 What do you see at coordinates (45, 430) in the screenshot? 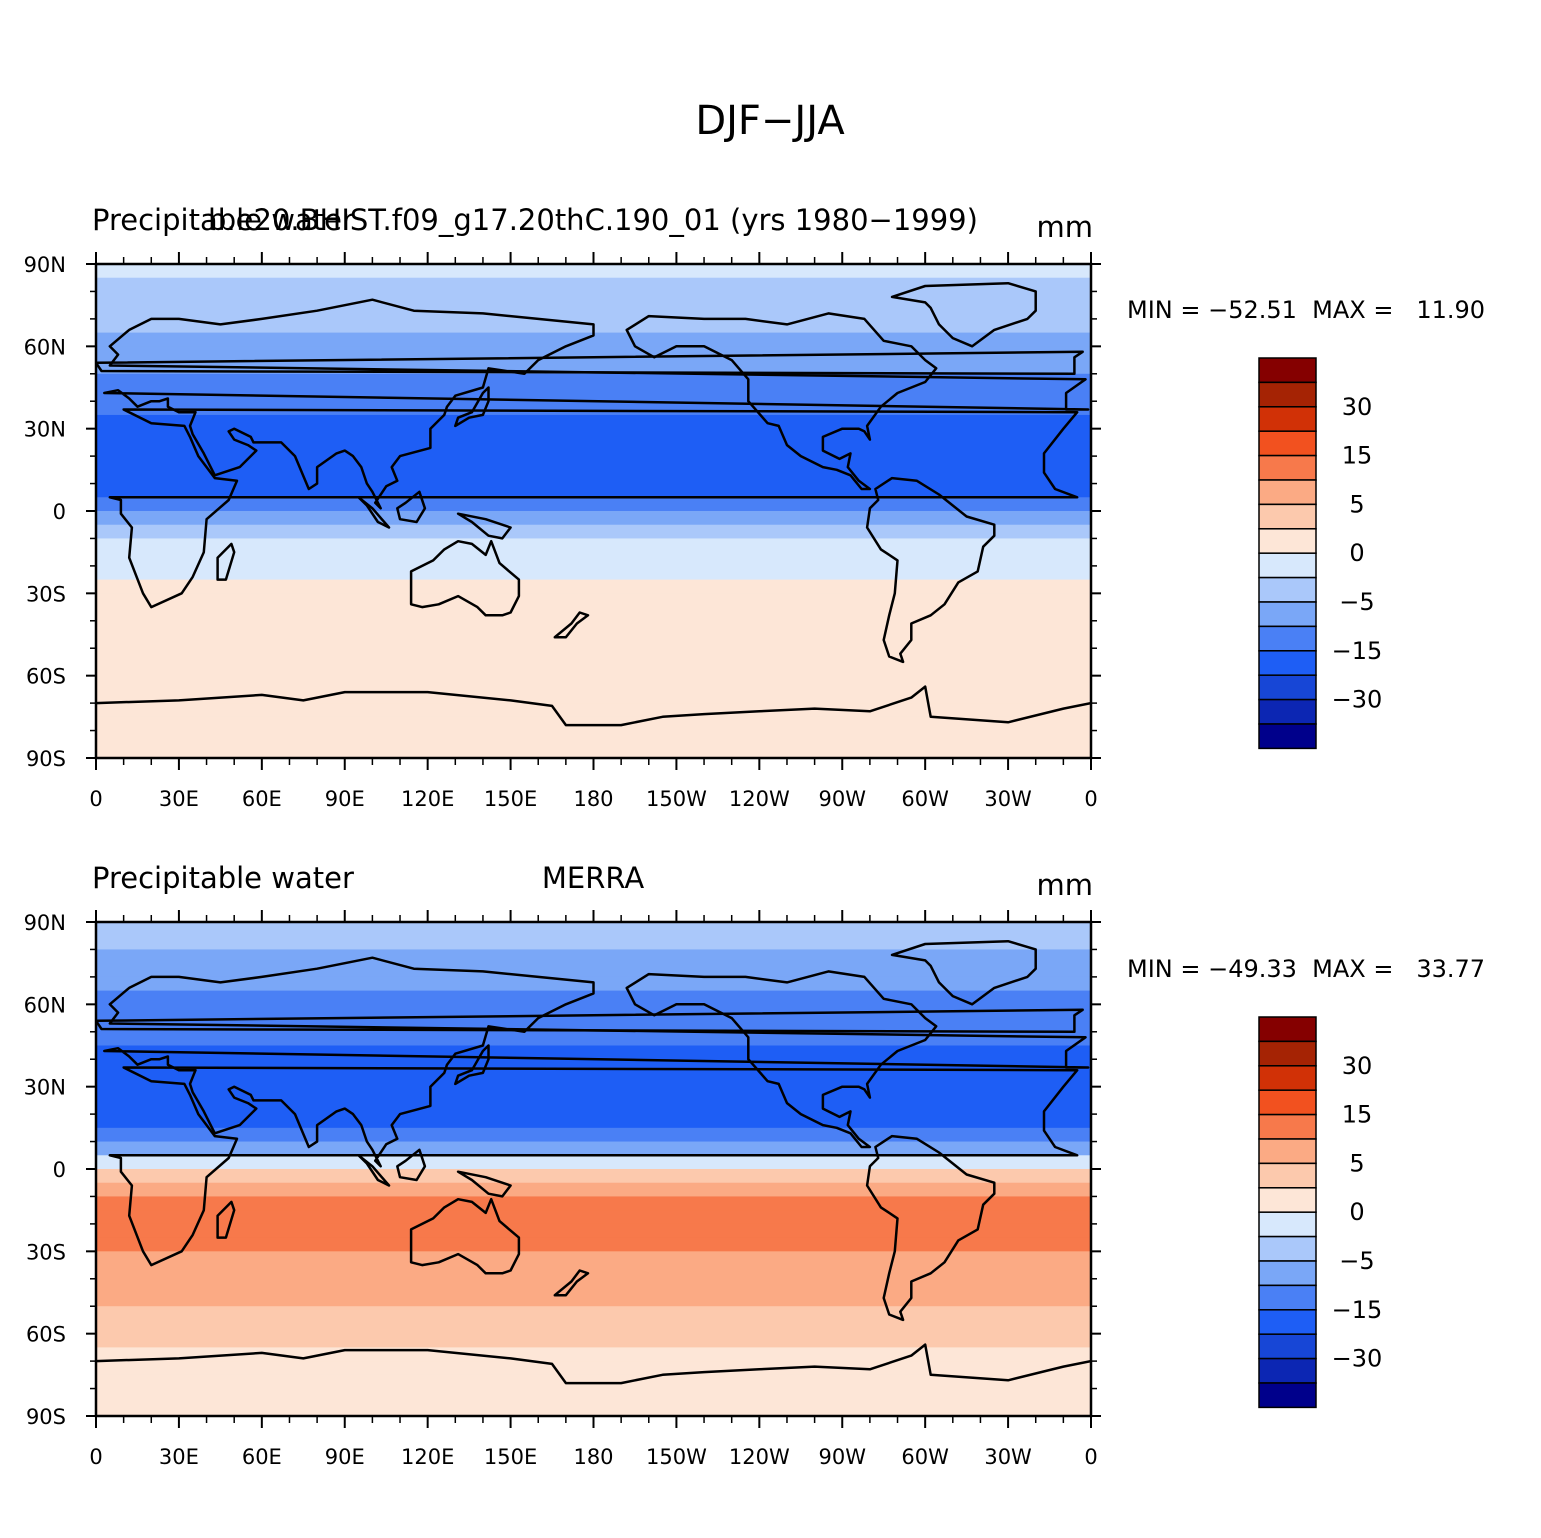
I see `lat-label: 30N` at bounding box center [45, 430].